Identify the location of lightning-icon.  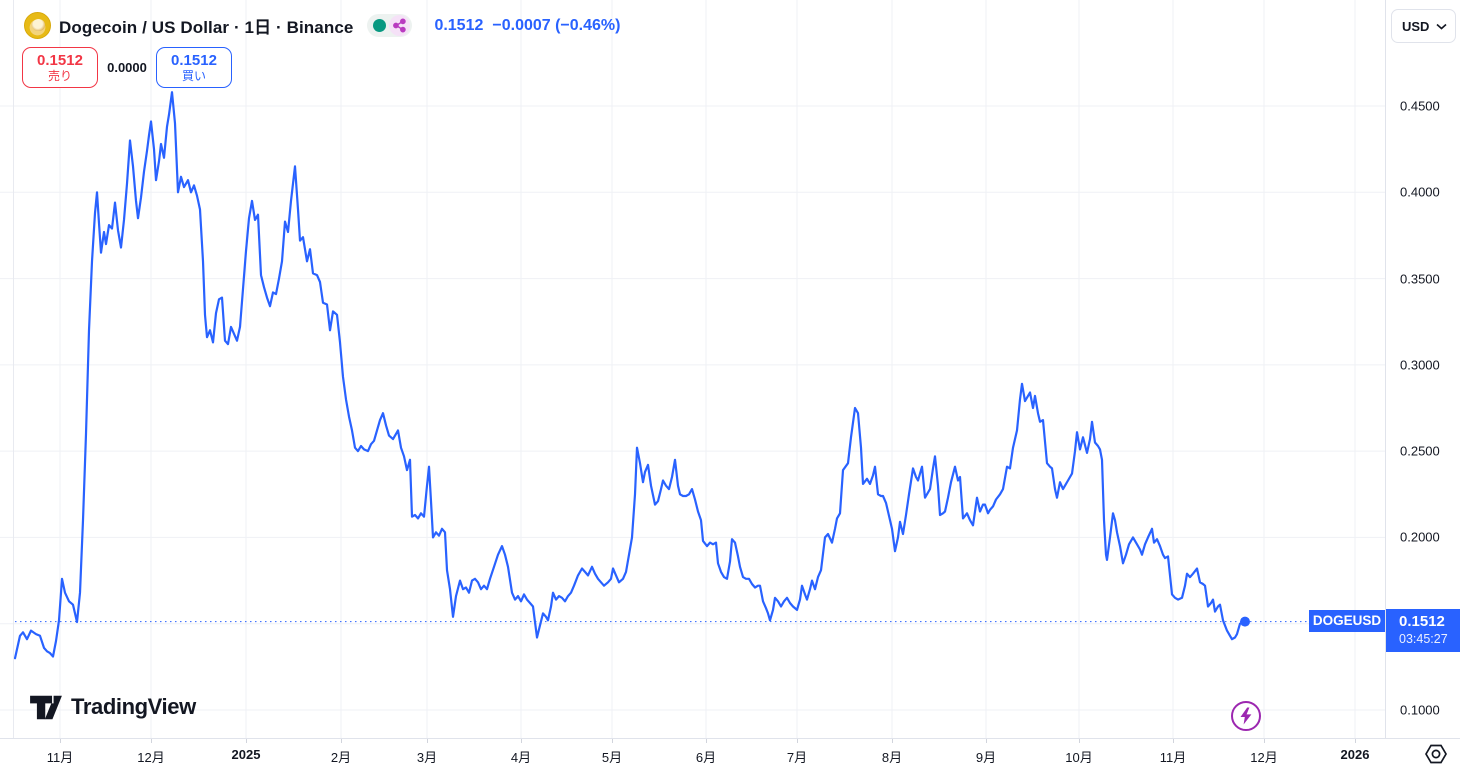
(1246, 716).